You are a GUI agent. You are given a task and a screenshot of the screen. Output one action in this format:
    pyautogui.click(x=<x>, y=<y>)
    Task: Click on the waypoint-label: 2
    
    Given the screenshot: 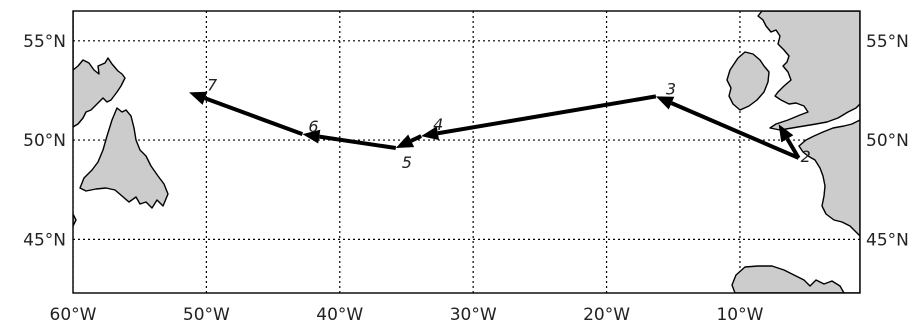 What is the action you would take?
    pyautogui.click(x=806, y=156)
    